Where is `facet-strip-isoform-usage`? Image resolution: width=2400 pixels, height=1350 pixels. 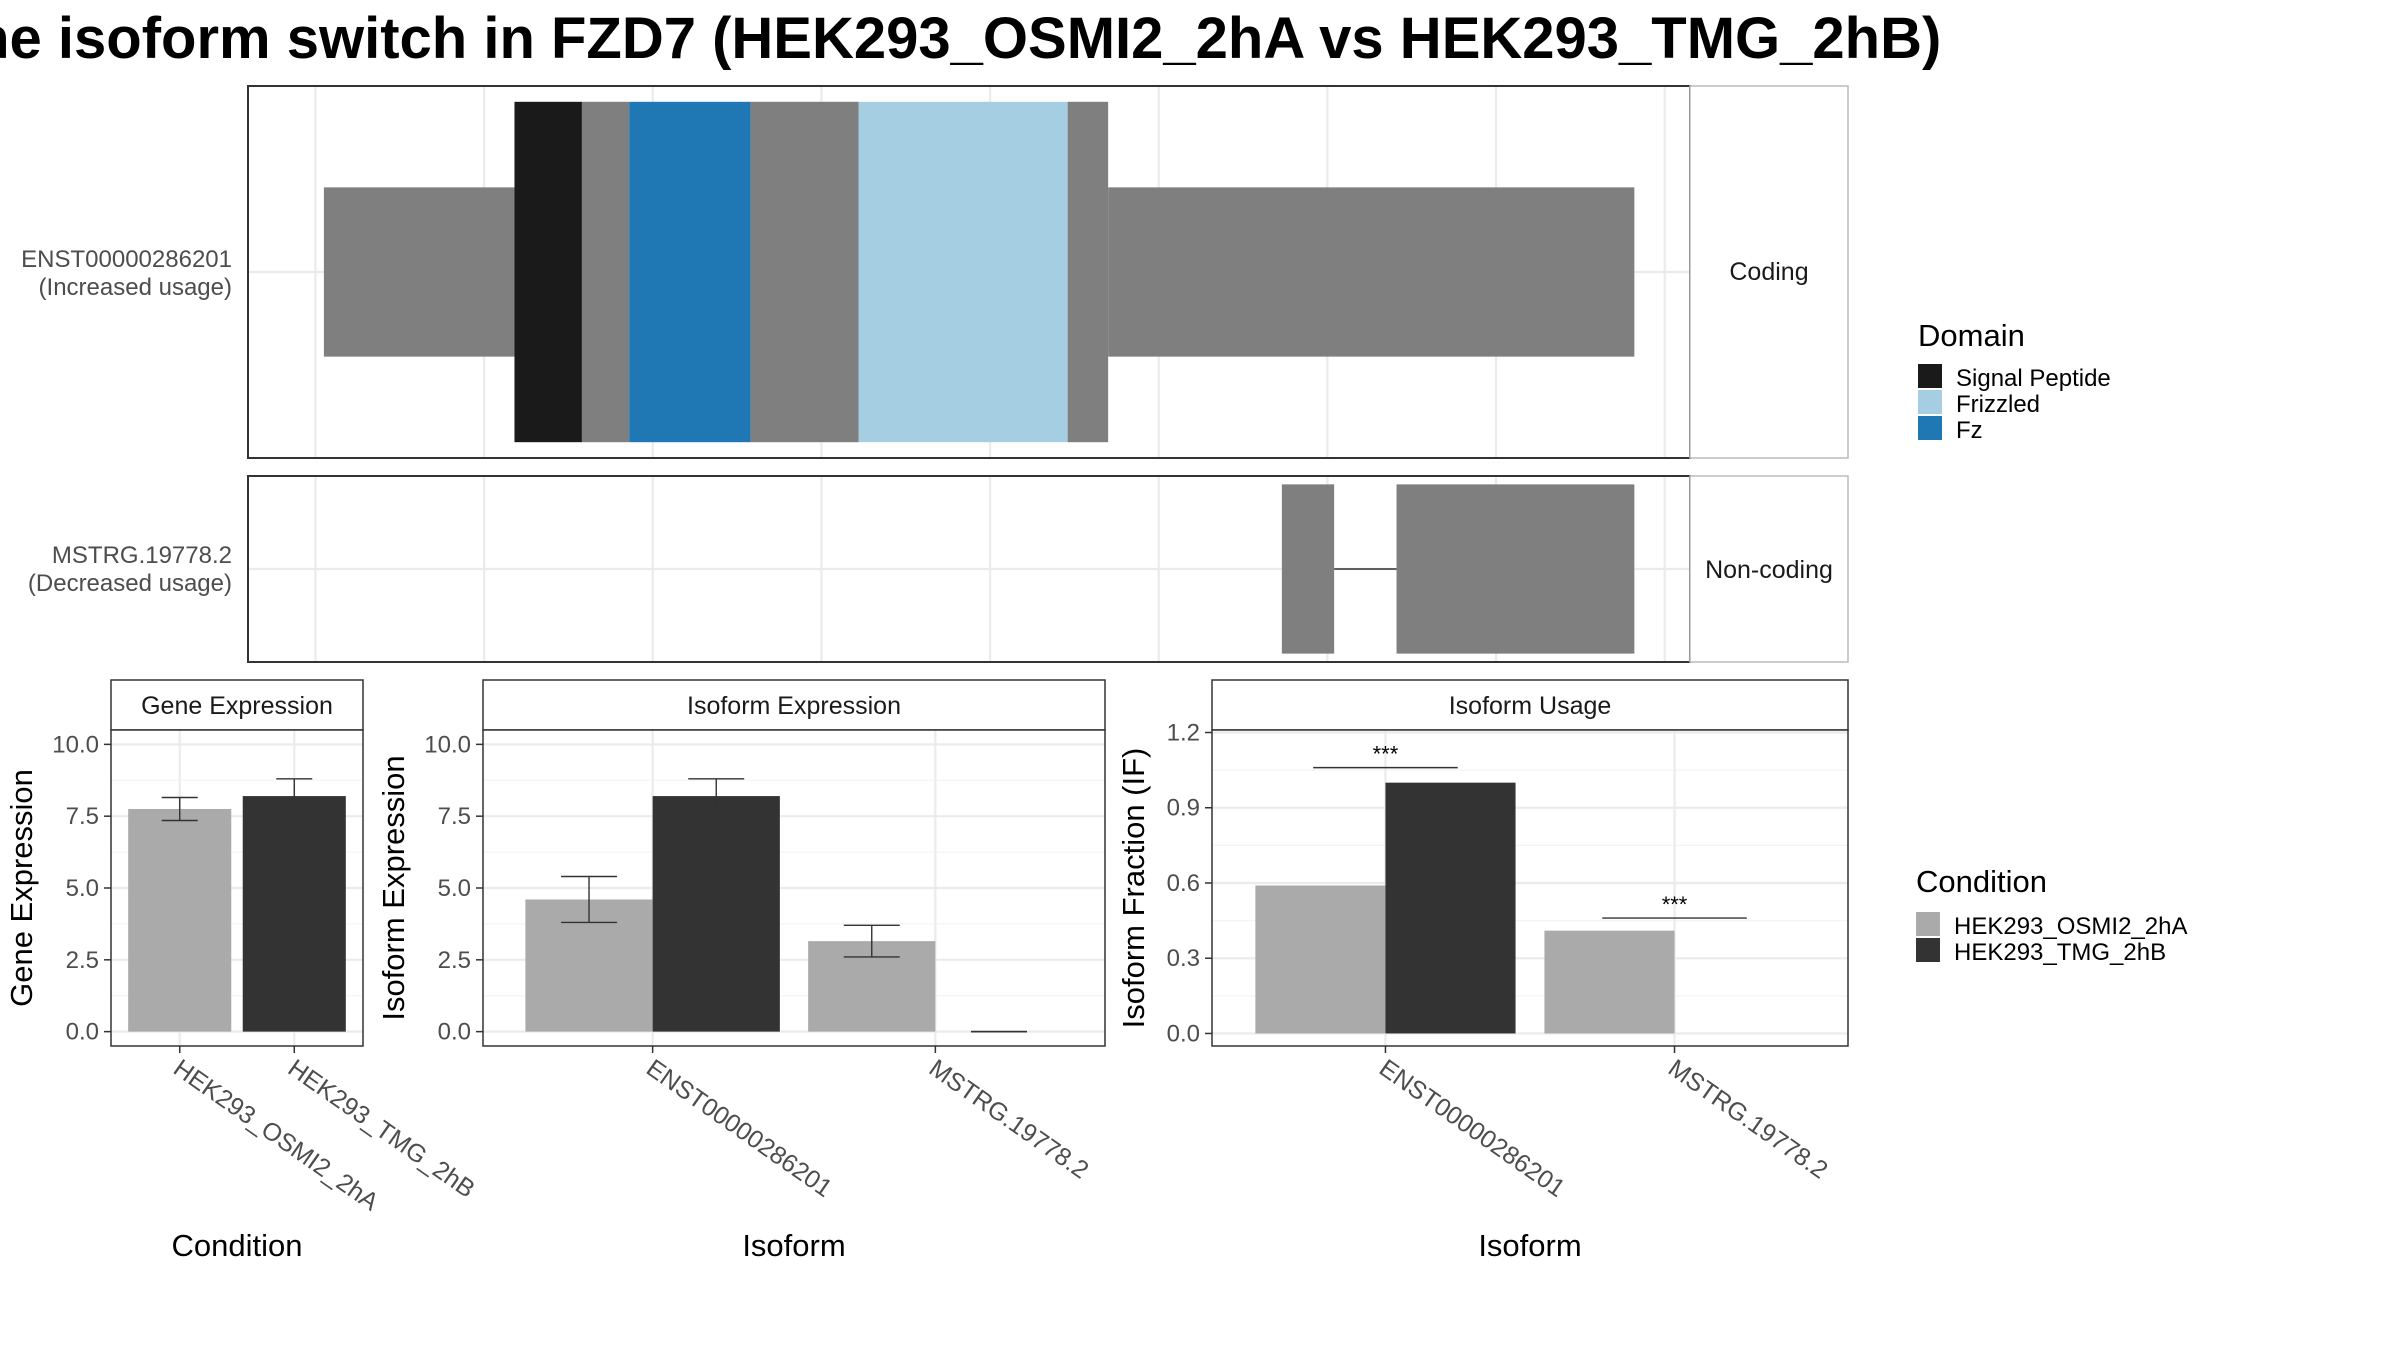 facet-strip-isoform-usage is located at coordinates (1530, 705).